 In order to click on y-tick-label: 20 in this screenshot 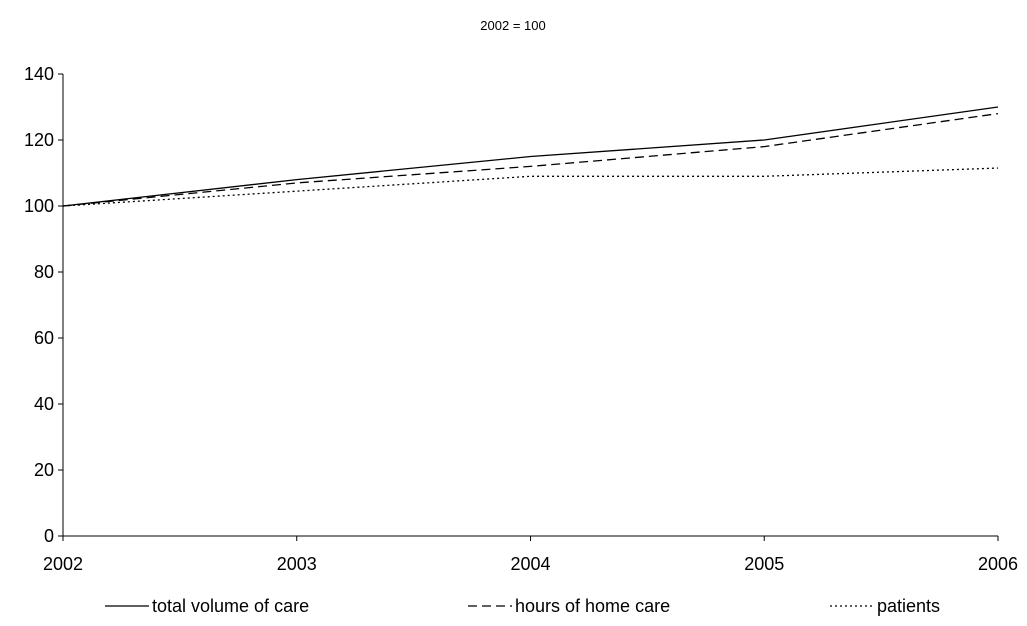, I will do `click(44, 470)`.